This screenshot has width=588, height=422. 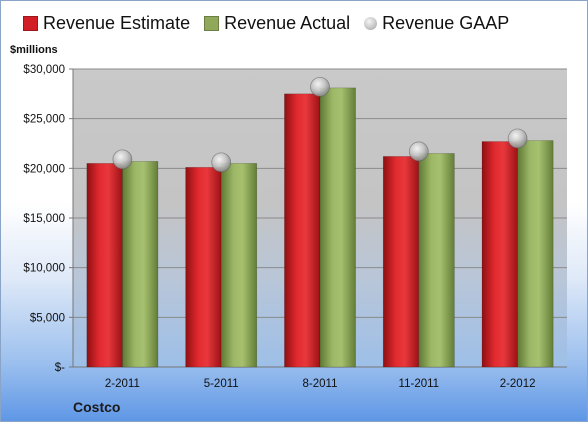 What do you see at coordinates (30, 23) in the screenshot?
I see `legend-swatch-revenue-estimate` at bounding box center [30, 23].